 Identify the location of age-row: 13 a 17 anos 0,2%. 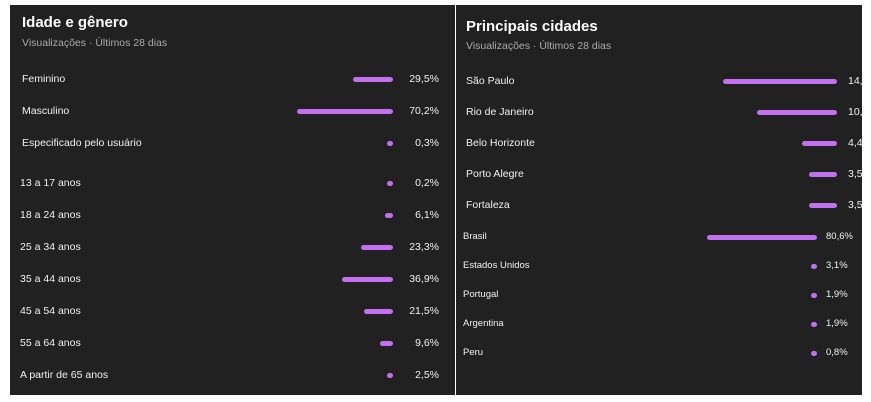
(232, 184).